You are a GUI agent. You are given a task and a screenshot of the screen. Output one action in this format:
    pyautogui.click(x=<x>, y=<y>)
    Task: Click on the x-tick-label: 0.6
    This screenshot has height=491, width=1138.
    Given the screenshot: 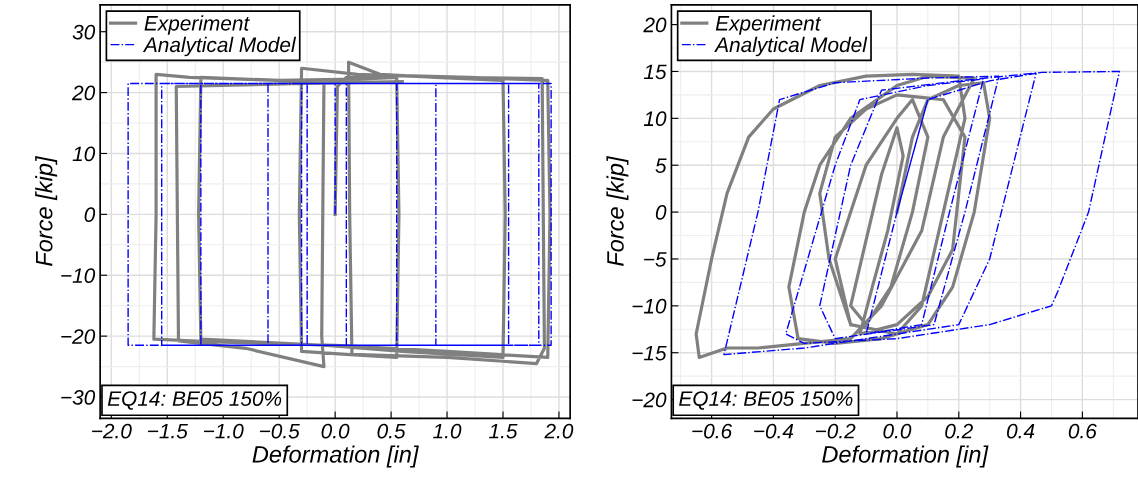 What is the action you would take?
    pyautogui.click(x=1082, y=431)
    